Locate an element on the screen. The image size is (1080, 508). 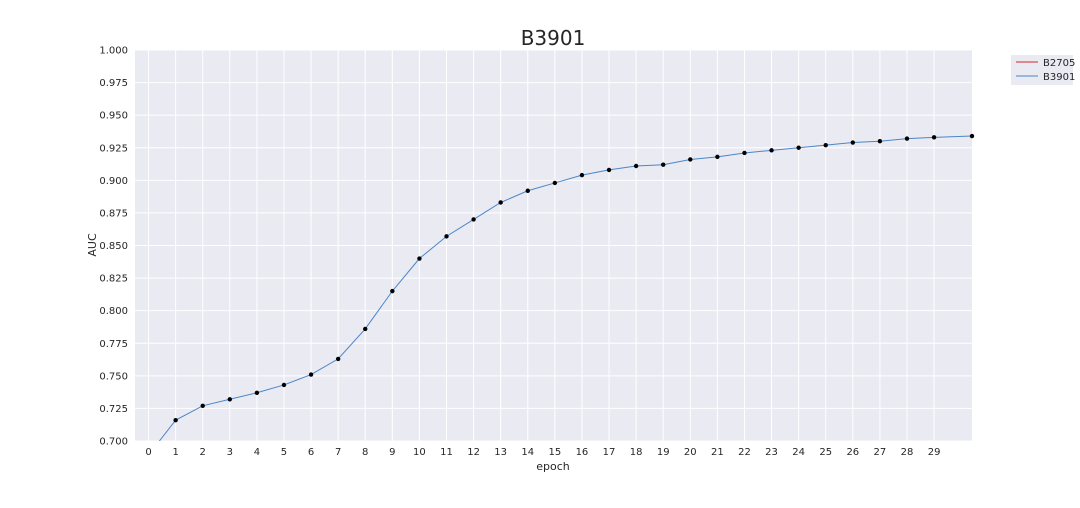
chart-title: B3901 is located at coordinates (553, 38).